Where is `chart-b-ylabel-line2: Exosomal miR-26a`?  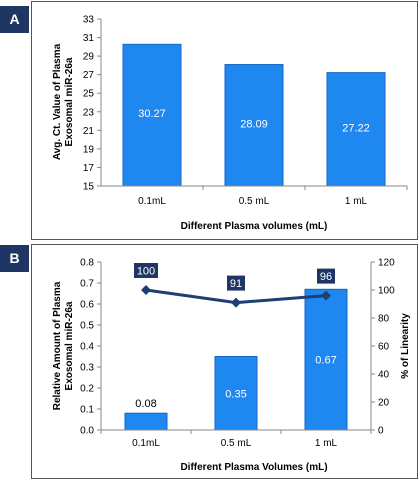
chart-b-ylabel-line2: Exosomal miR-26a is located at coordinates (69, 345).